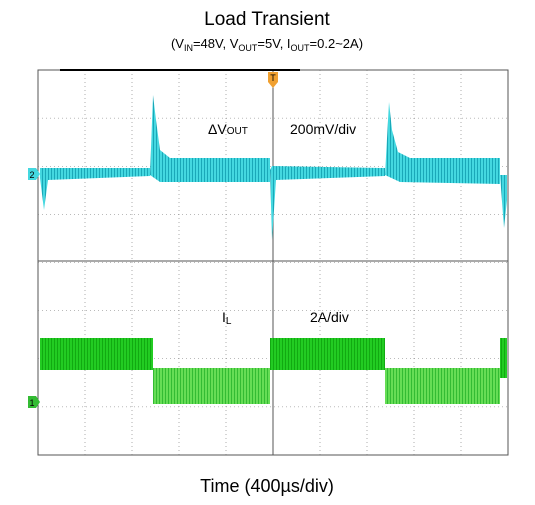  What do you see at coordinates (216, 43) in the screenshot?
I see `subtitle-part: =48V, V` at bounding box center [216, 43].